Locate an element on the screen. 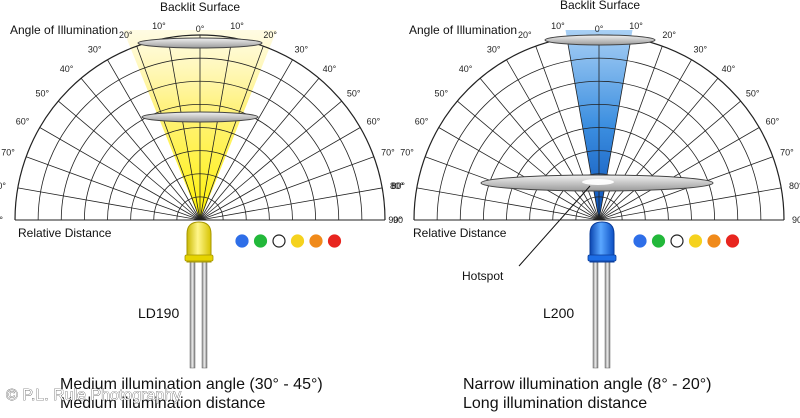 The height and width of the screenshot is (418, 800). model-label: LD190 is located at coordinates (158, 313).